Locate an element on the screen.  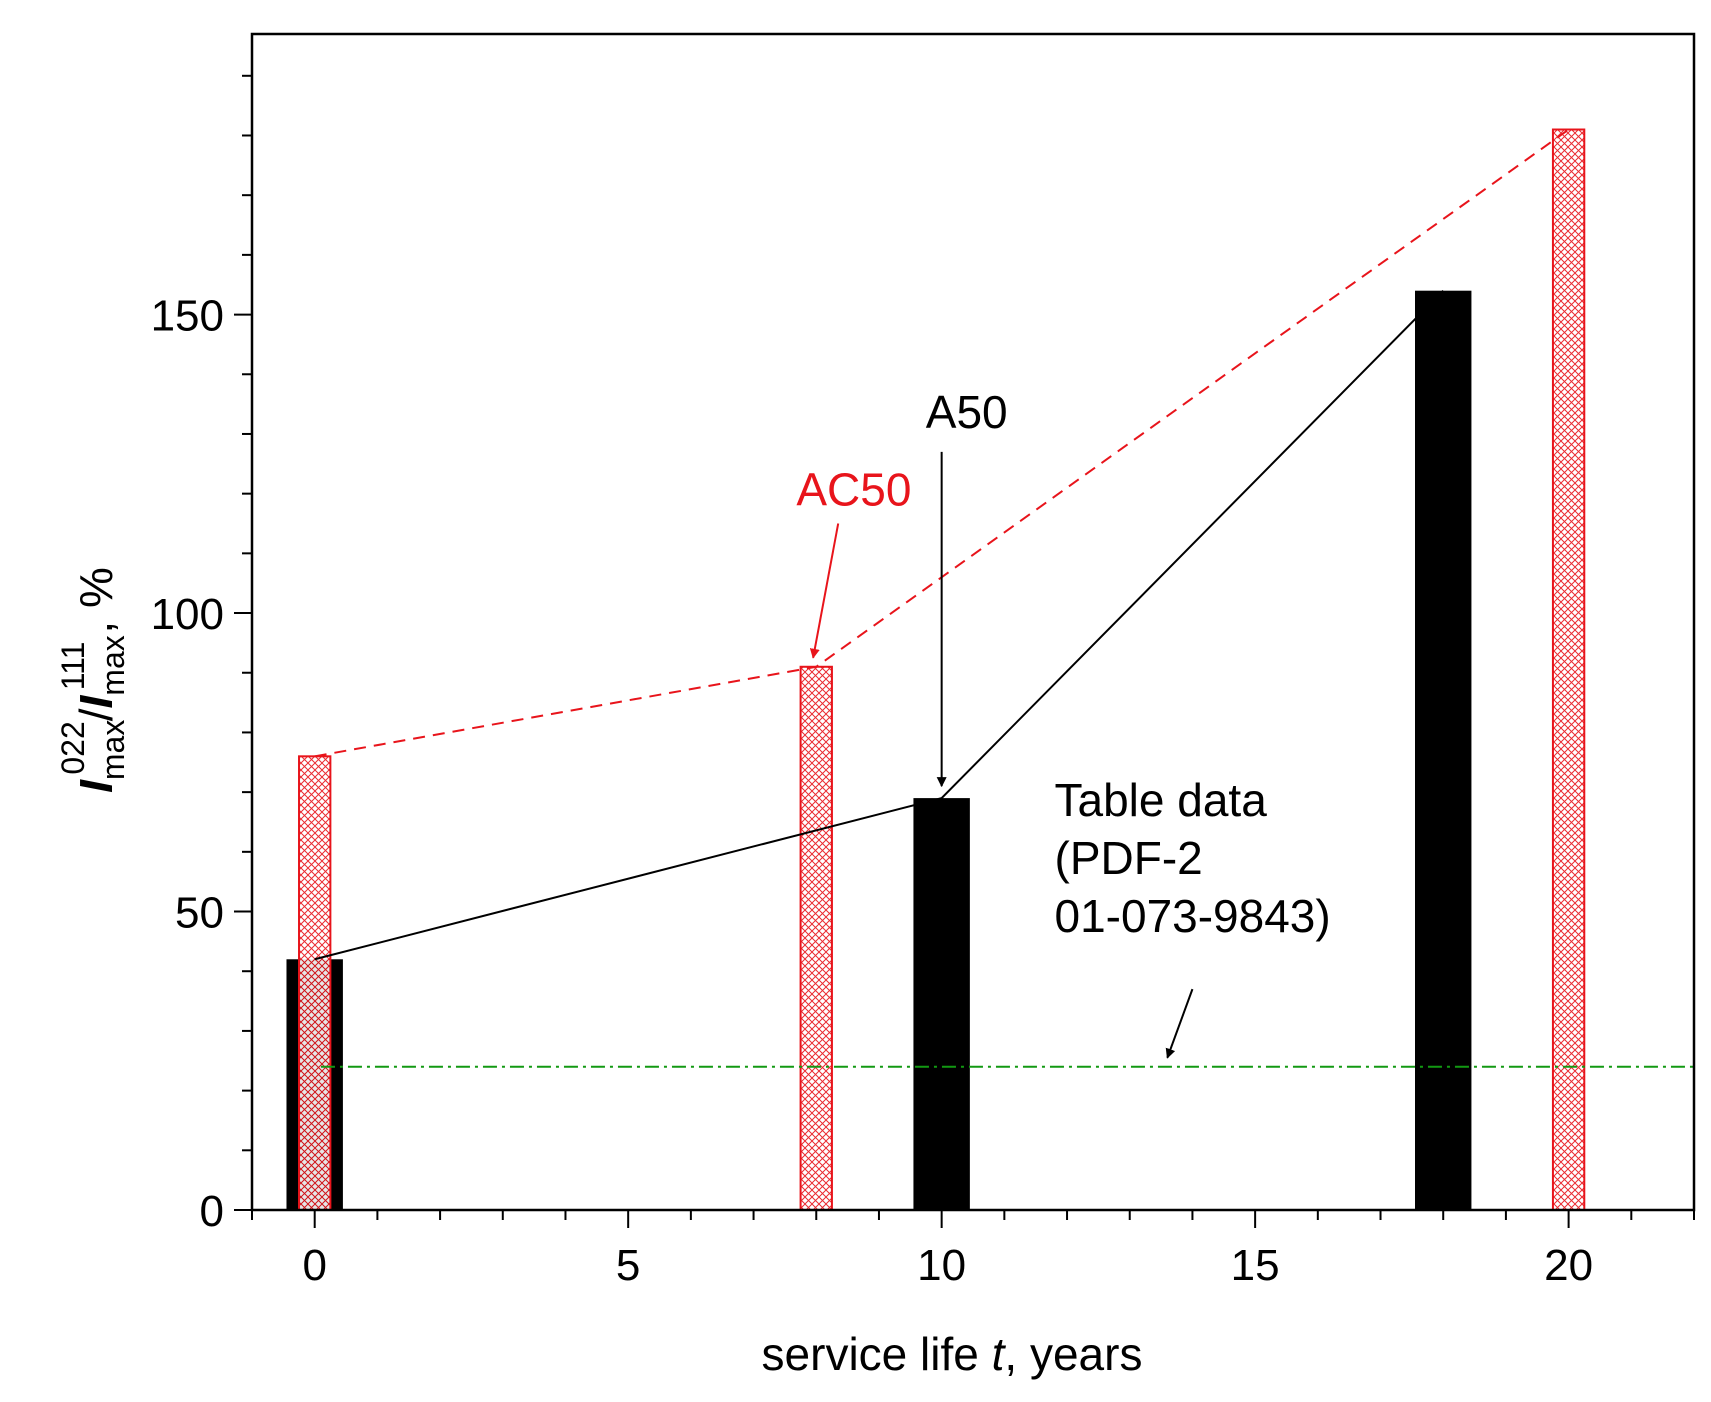
y-tick-label: 50 is located at coordinates (199, 913).